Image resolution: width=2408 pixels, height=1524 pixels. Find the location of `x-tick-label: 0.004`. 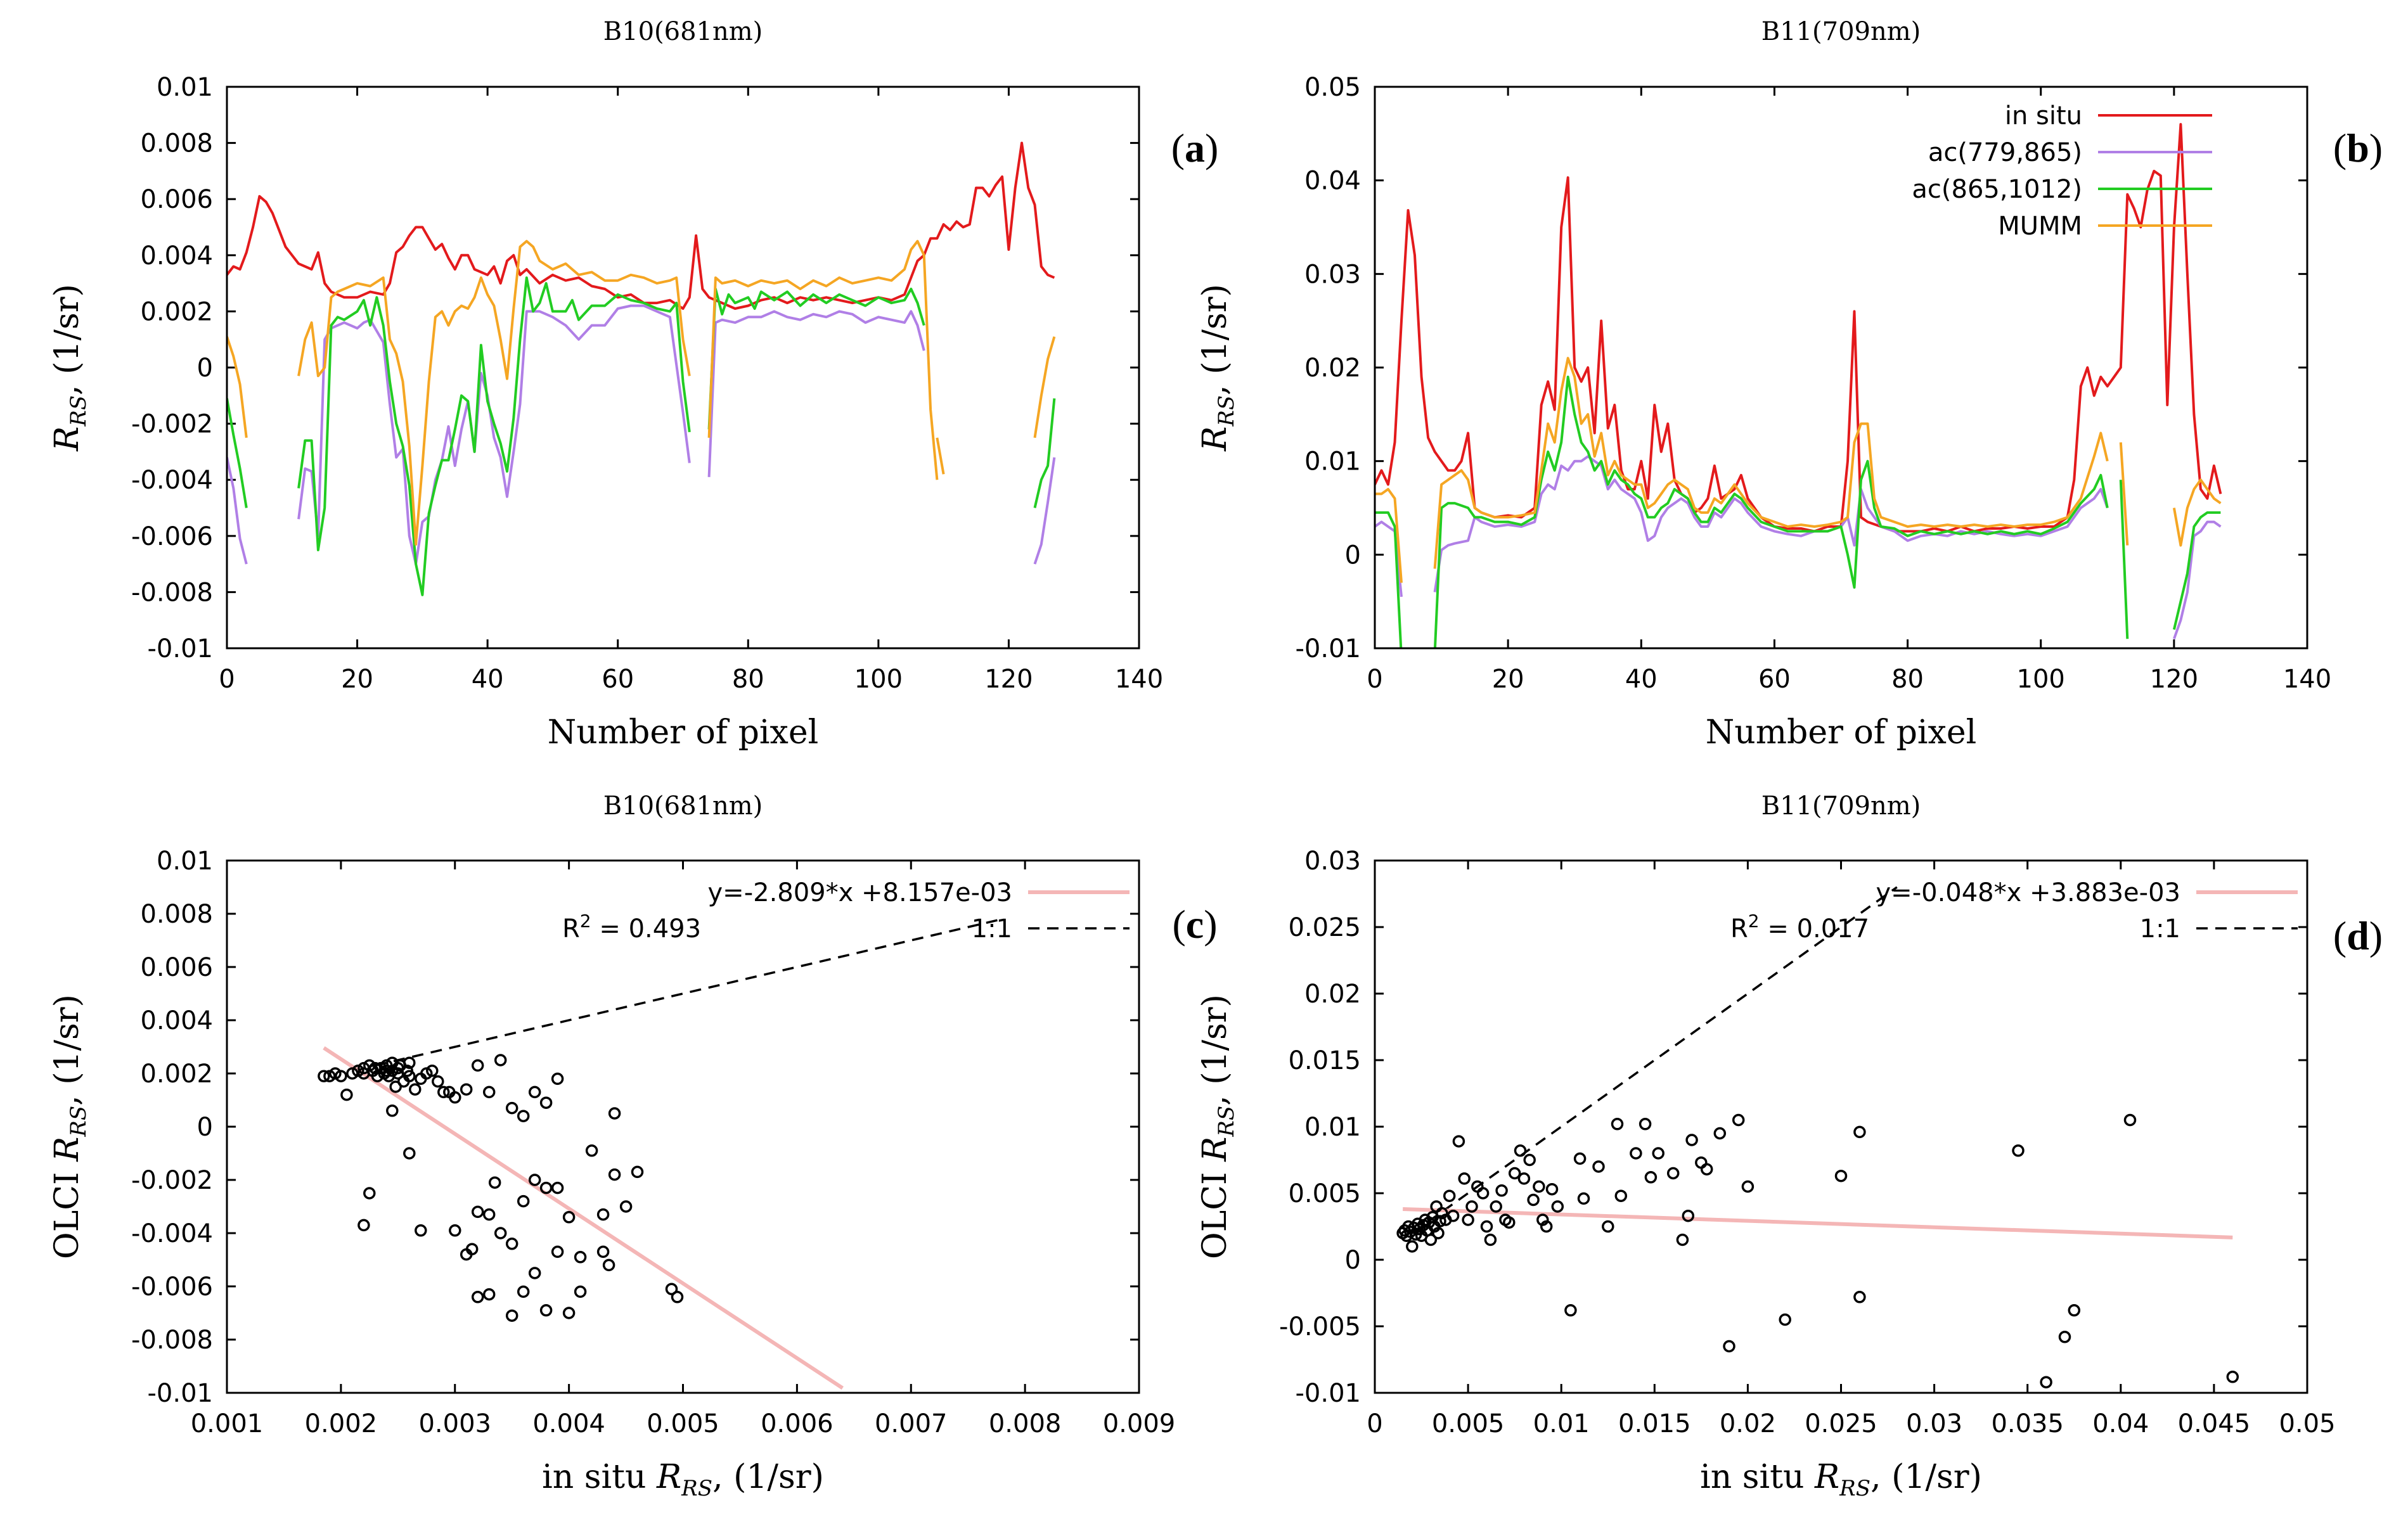

x-tick-label: 0.004 is located at coordinates (568, 1424).